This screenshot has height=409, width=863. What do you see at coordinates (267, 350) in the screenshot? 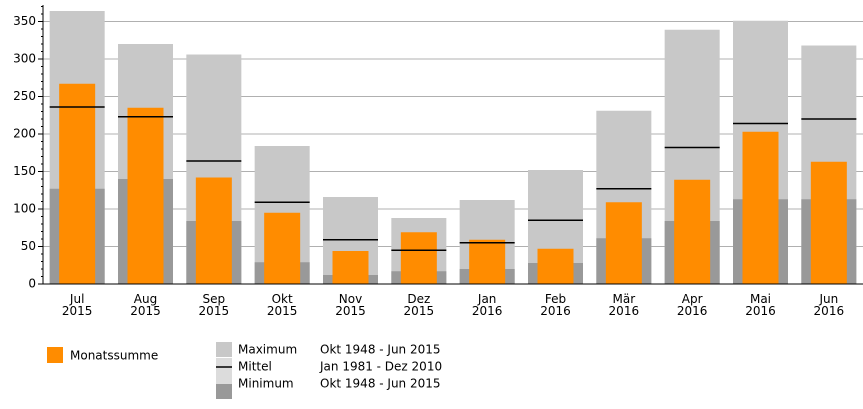
I see `legend-label: Maximum` at bounding box center [267, 350].